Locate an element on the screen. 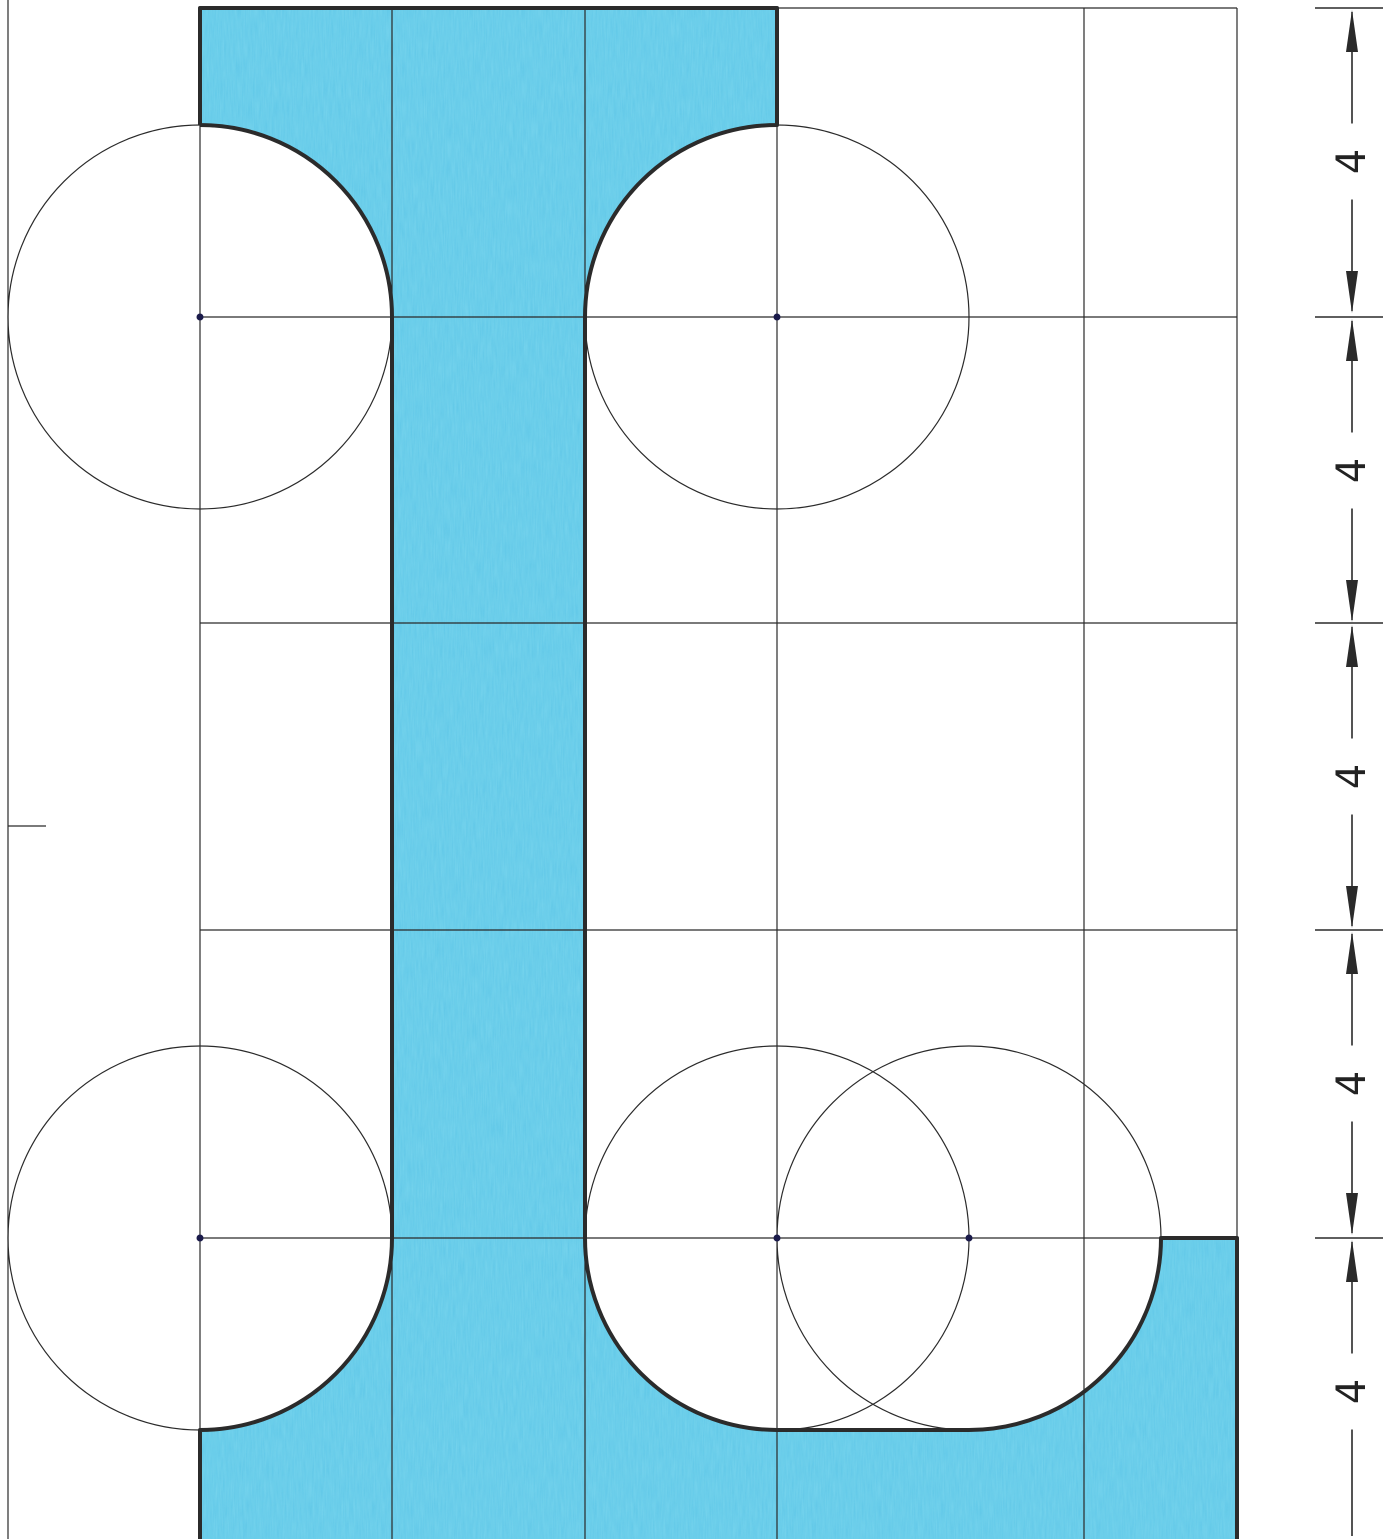  page-border is located at coordinates (26, 769).